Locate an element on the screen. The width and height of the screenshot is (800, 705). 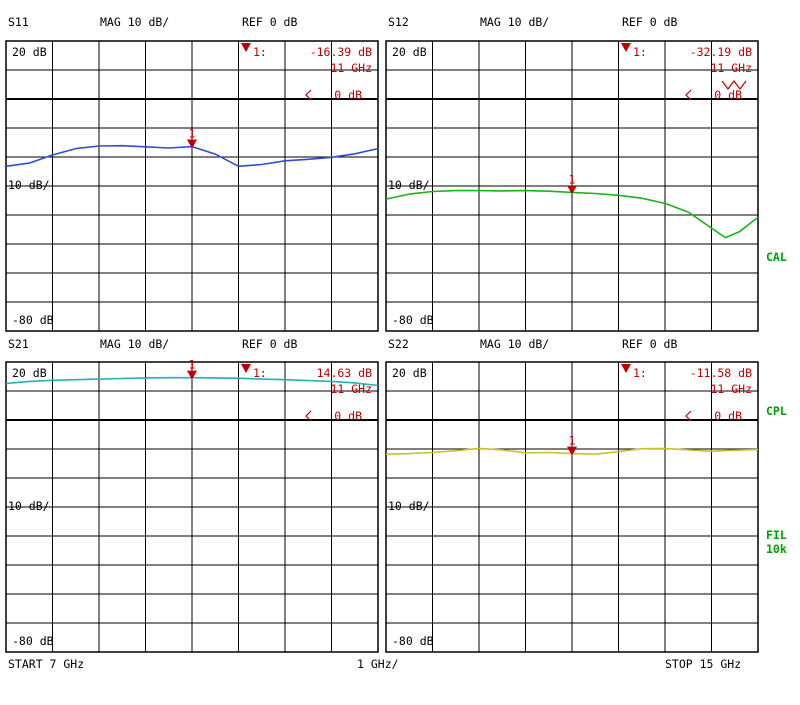
frequency-per-division-label: 1 GHz/ is located at coordinates (378, 664).